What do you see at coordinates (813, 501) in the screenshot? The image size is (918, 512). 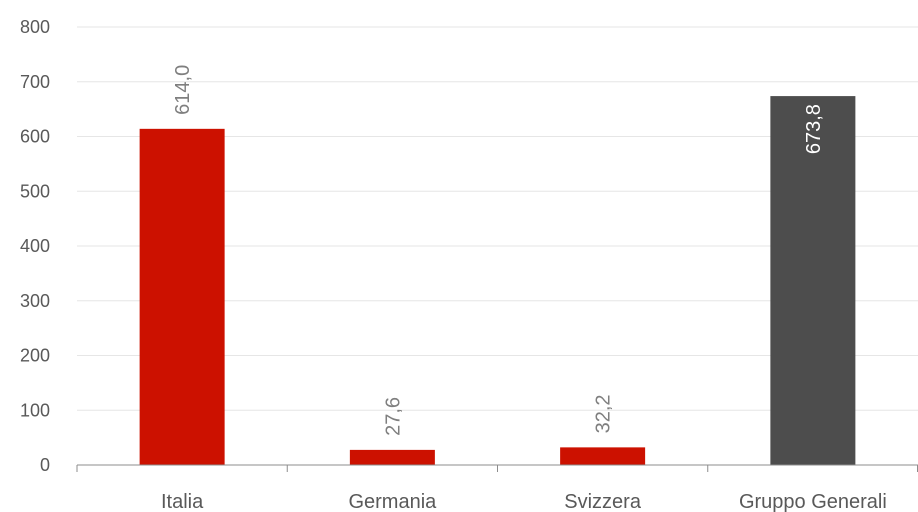 I see `x-tick-label: Gruppo Generali` at bounding box center [813, 501].